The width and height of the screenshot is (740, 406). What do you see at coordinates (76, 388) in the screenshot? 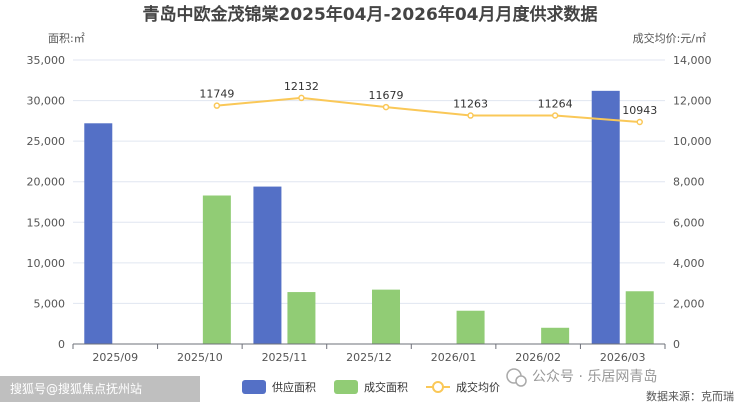
I see `footer-left-text: 搜狐号@搜狐焦点抚州站` at bounding box center [76, 388].